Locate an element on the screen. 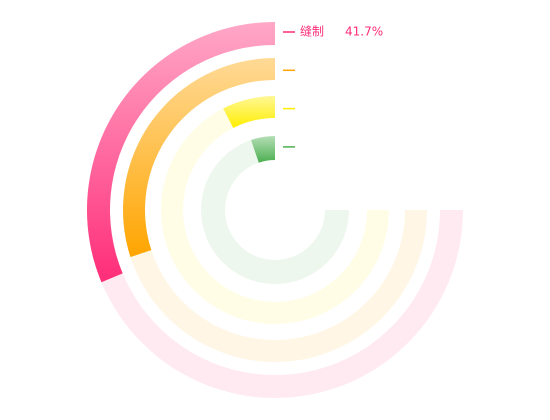  ring-track is located at coordinates (275, 210).